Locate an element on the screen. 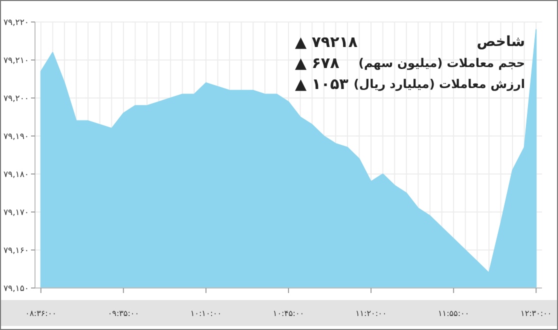 The width and height of the screenshot is (558, 330). y-tick-label: ۷۹,۱۹۰ is located at coordinates (16, 137).